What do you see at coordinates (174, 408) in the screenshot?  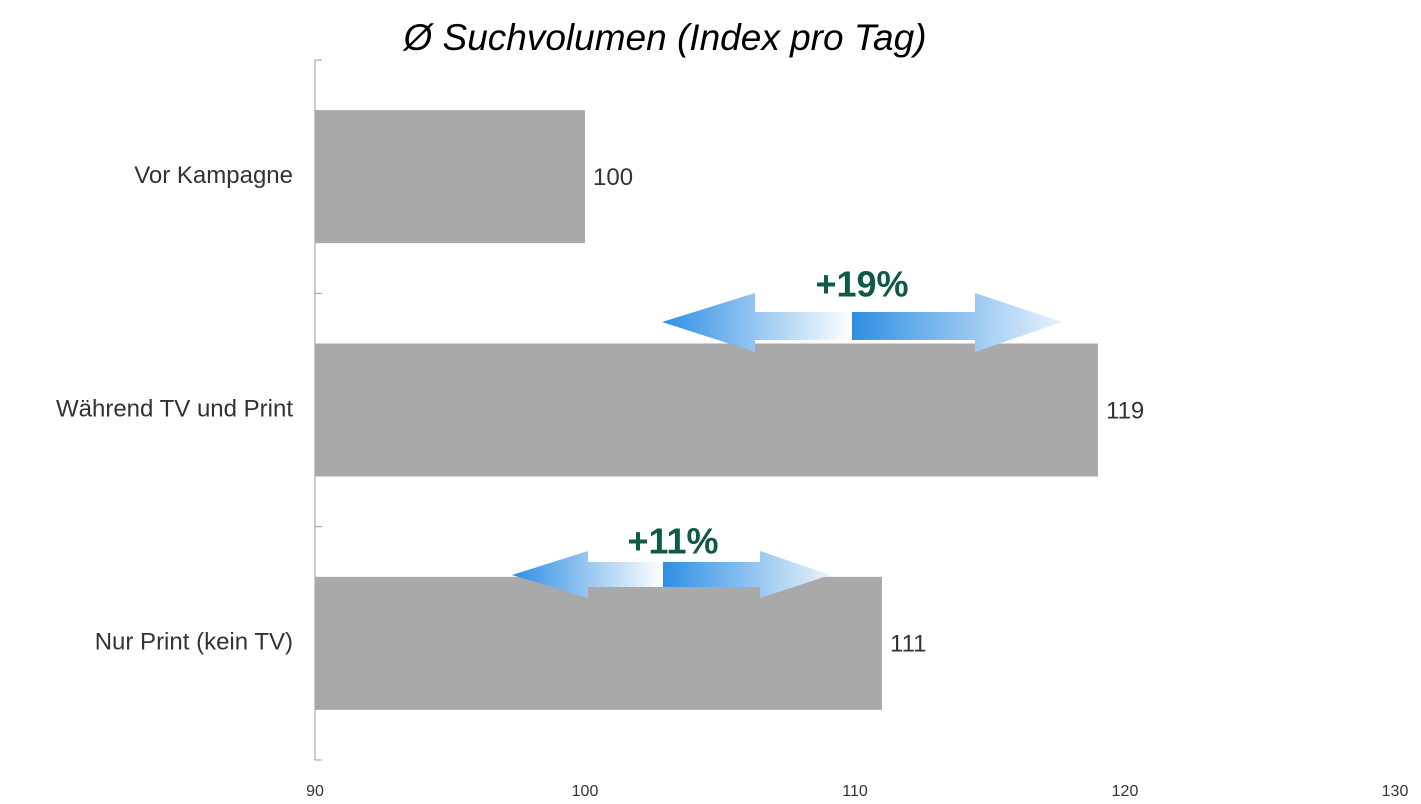 I see `category-label: Während TV und Print` at bounding box center [174, 408].